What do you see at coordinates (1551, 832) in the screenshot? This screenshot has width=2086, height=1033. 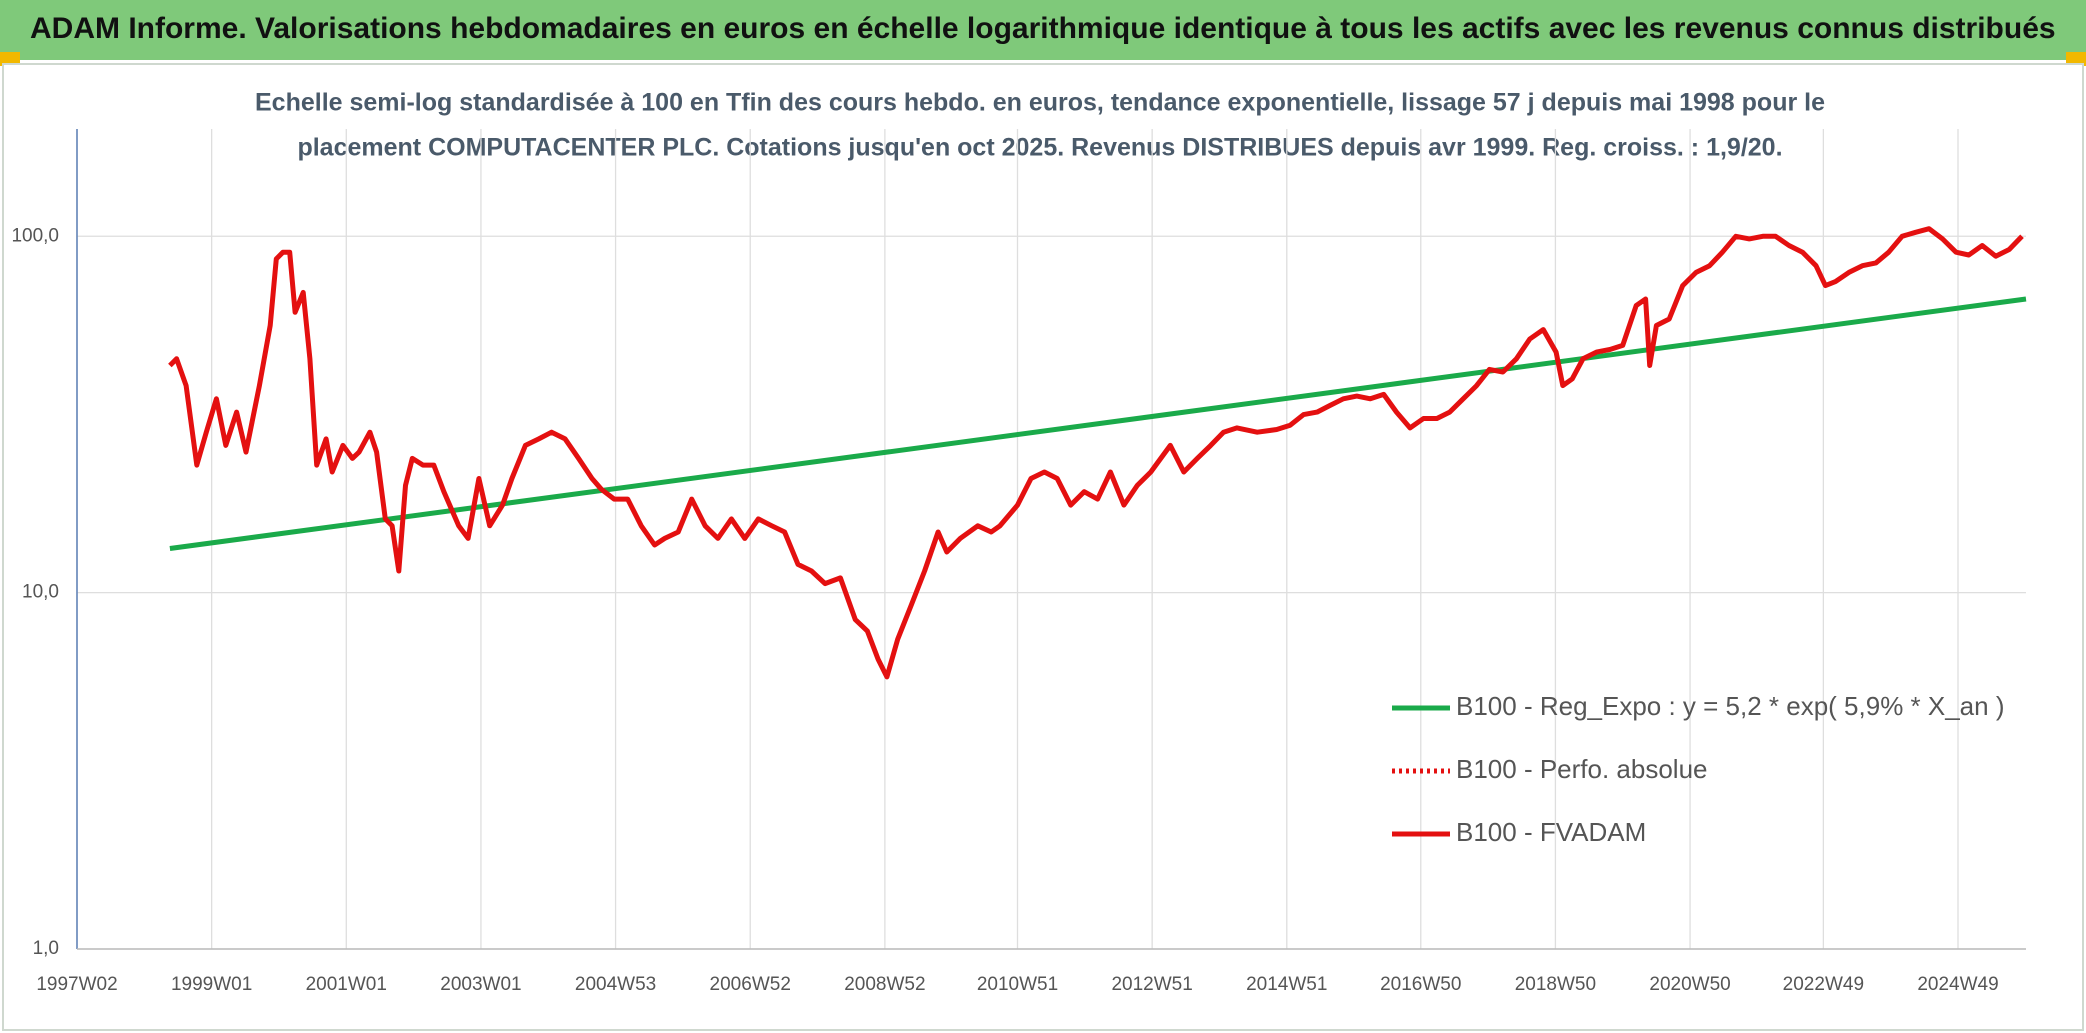 I see `legend-label: B100 - FVADAM` at bounding box center [1551, 832].